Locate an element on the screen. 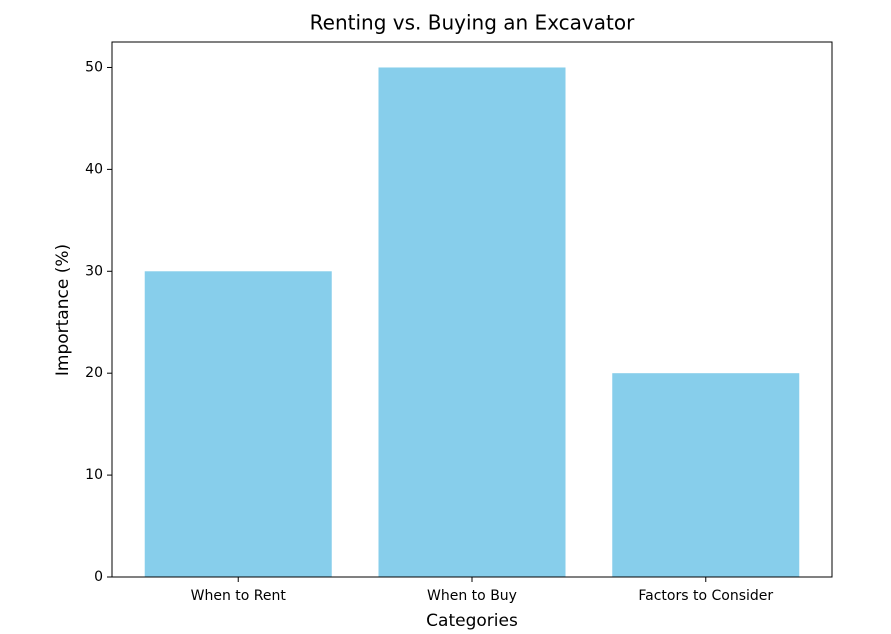 The height and width of the screenshot is (634, 891). x-tick-label: When to Rent is located at coordinates (239, 596).